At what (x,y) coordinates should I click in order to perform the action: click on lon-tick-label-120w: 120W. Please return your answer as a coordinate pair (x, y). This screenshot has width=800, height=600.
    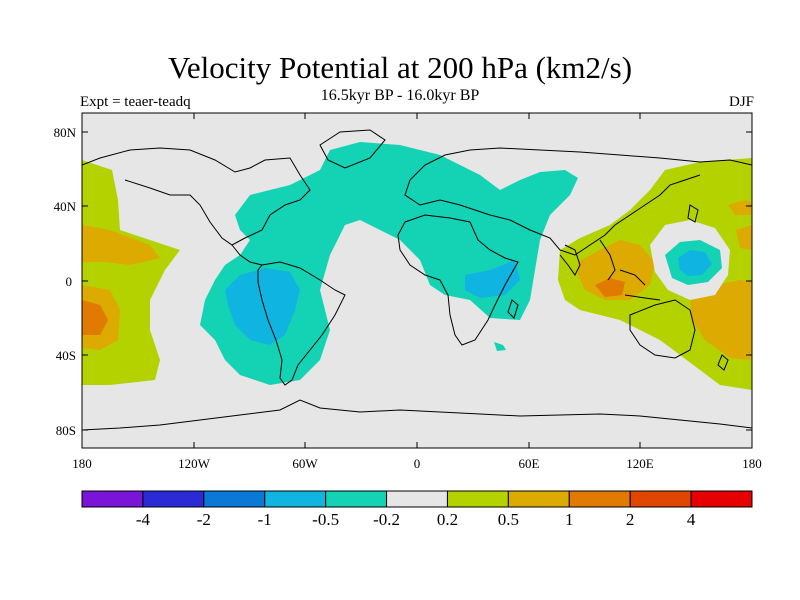
    Looking at the image, I should click on (194, 463).